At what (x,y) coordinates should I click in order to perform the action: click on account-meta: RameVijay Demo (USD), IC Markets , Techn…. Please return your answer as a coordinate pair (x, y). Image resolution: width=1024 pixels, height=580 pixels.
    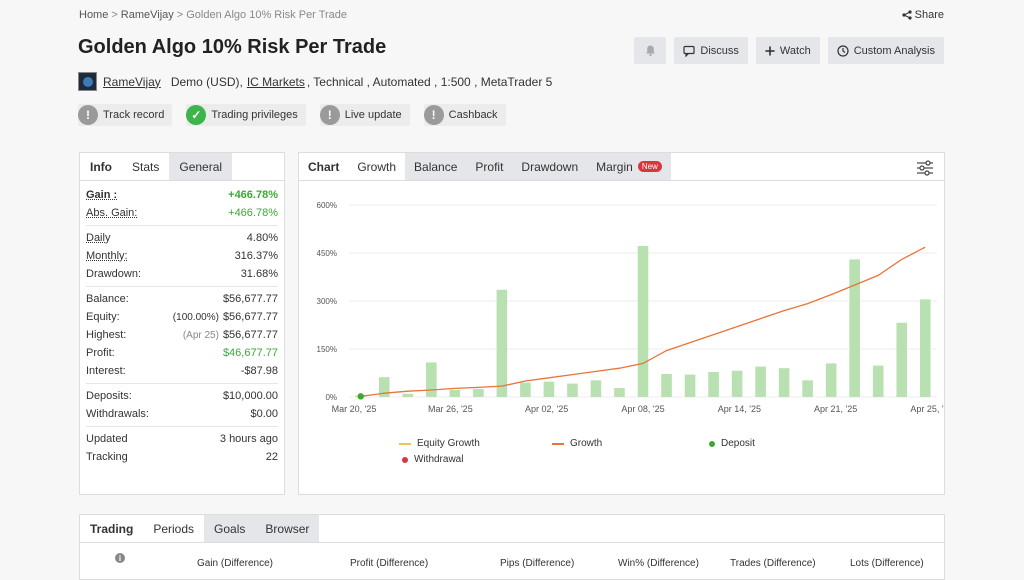
    Looking at the image, I should click on (315, 81).